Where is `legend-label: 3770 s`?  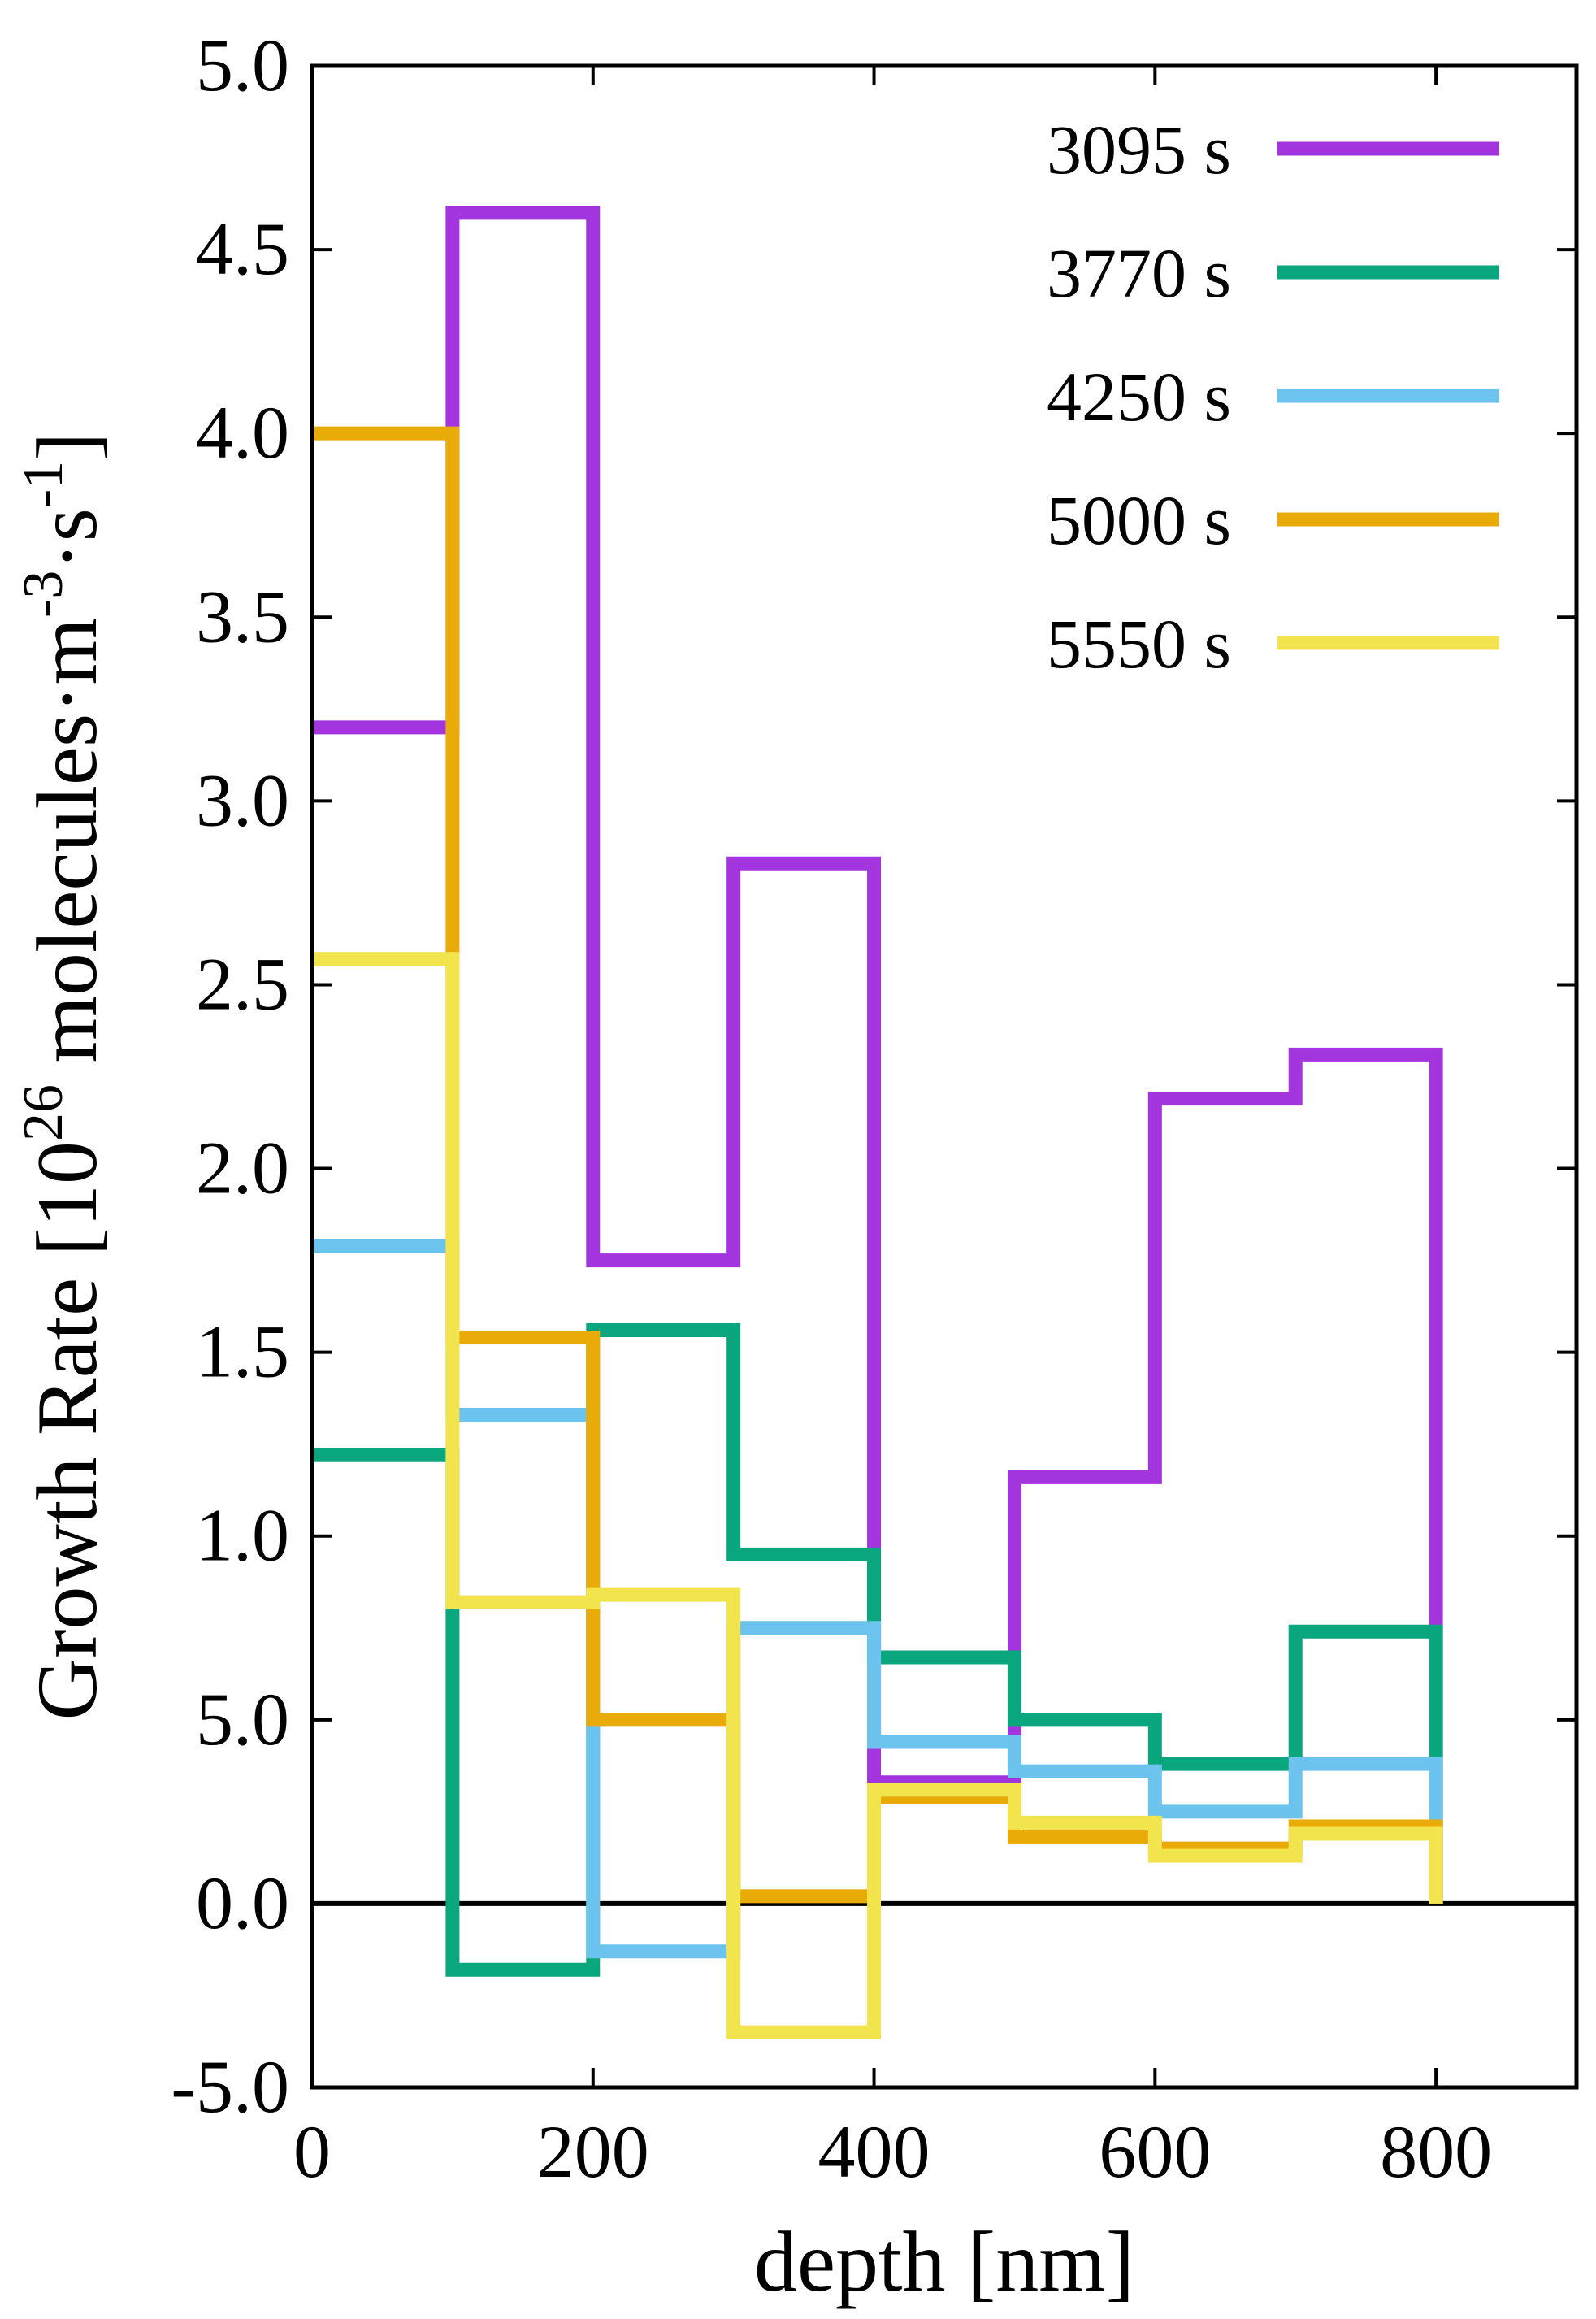 legend-label: 3770 s is located at coordinates (1139, 273).